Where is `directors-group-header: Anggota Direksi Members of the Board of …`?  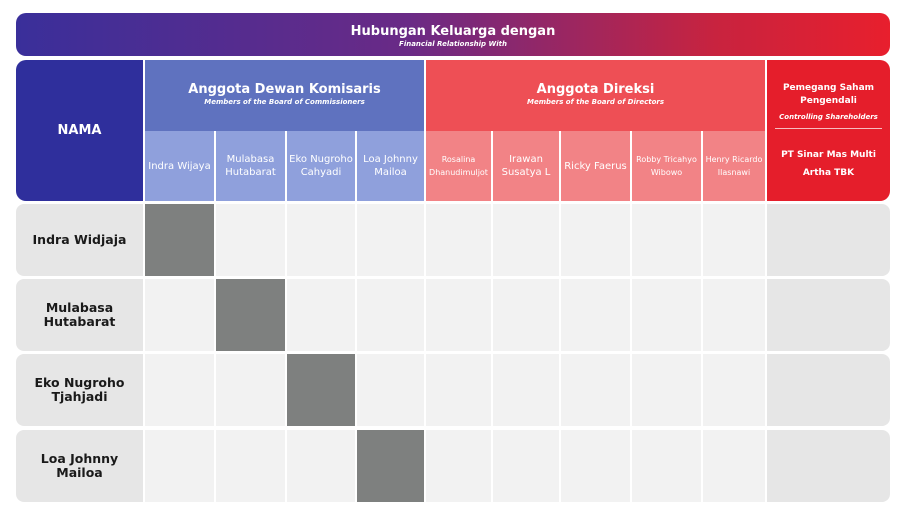 directors-group-header: Anggota Direksi Members of the Board of … is located at coordinates (595, 95).